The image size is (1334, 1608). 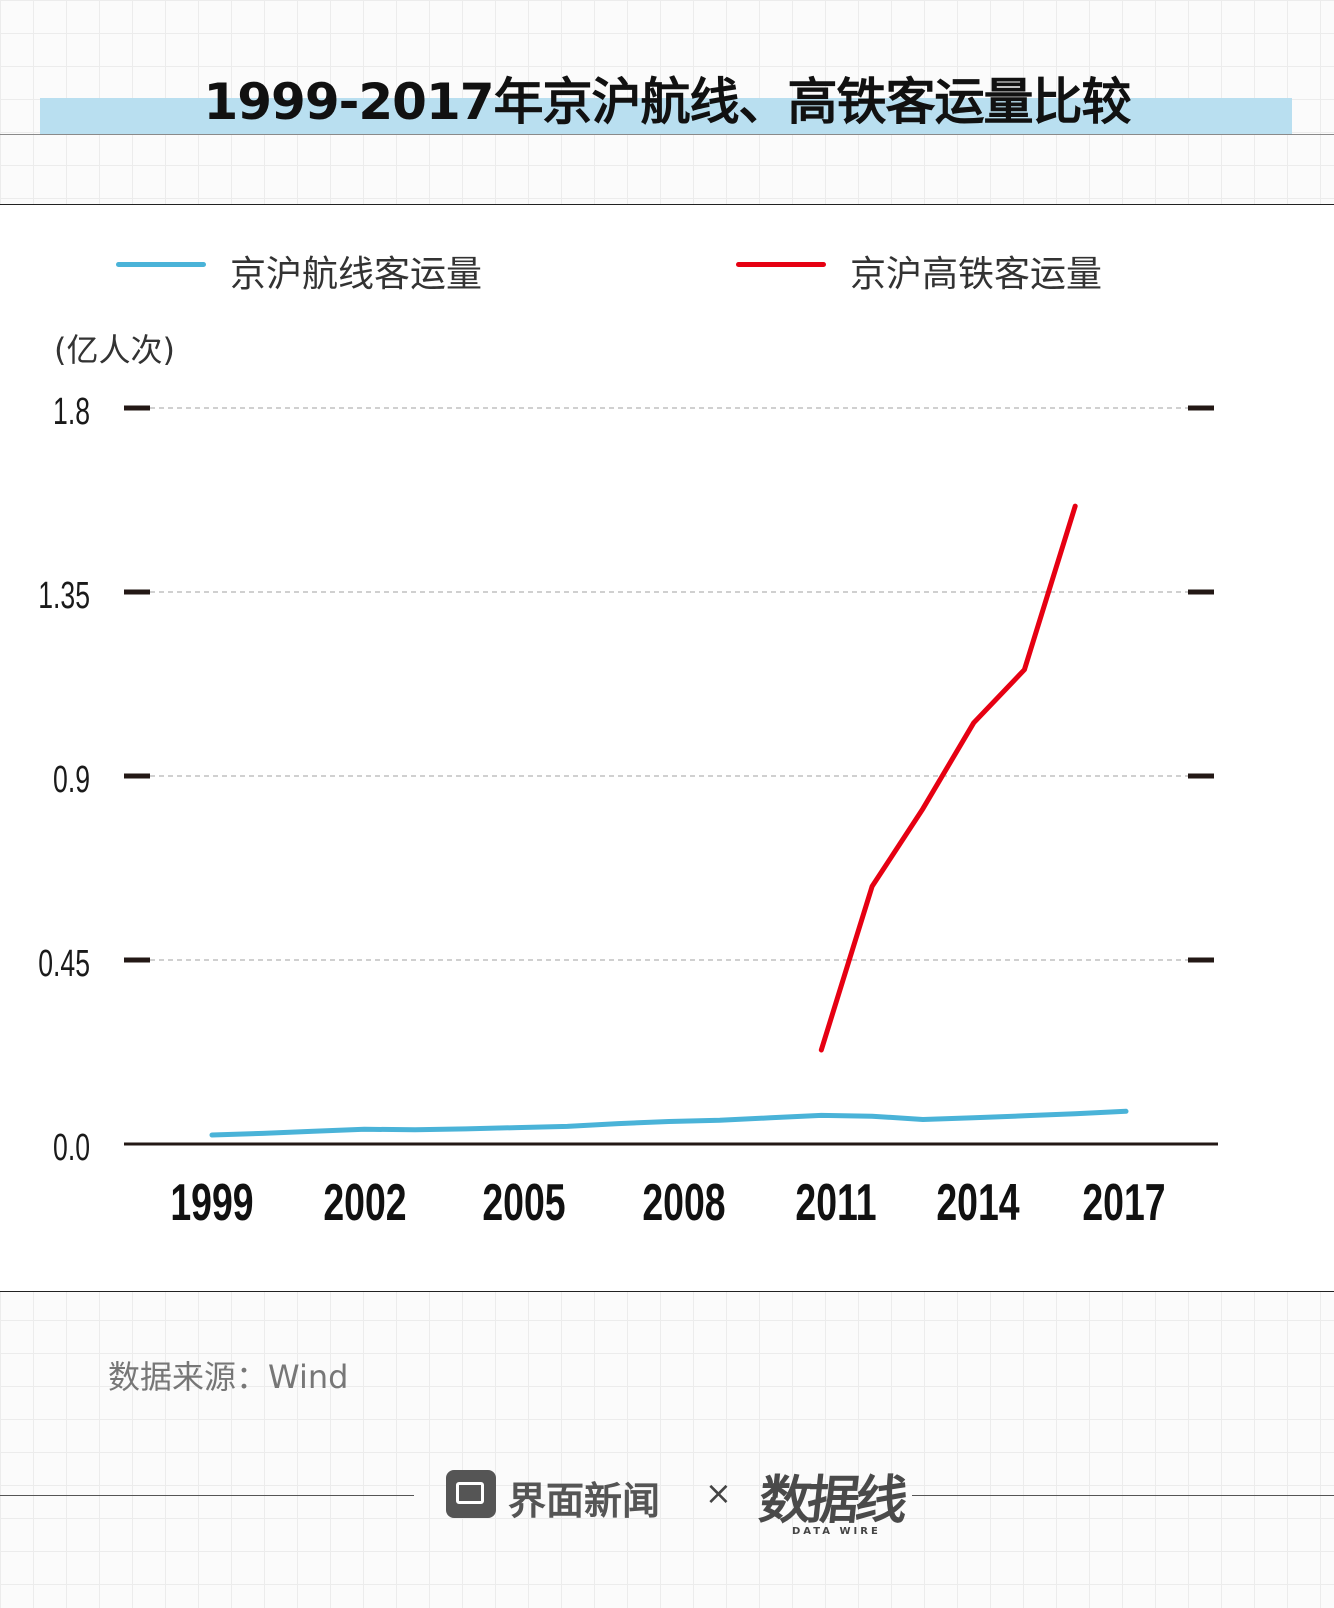 What do you see at coordinates (71, 410) in the screenshot?
I see `y-tick-label: 1.8` at bounding box center [71, 410].